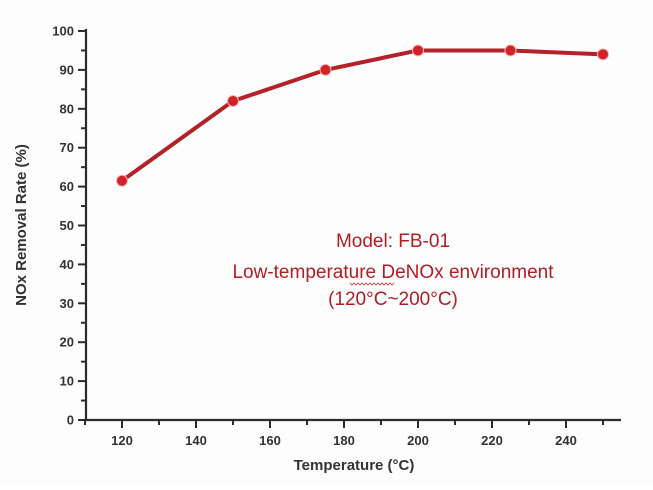 Image resolution: width=653 pixels, height=490 pixels. What do you see at coordinates (196, 440) in the screenshot?
I see `x-tick-label: 140` at bounding box center [196, 440].